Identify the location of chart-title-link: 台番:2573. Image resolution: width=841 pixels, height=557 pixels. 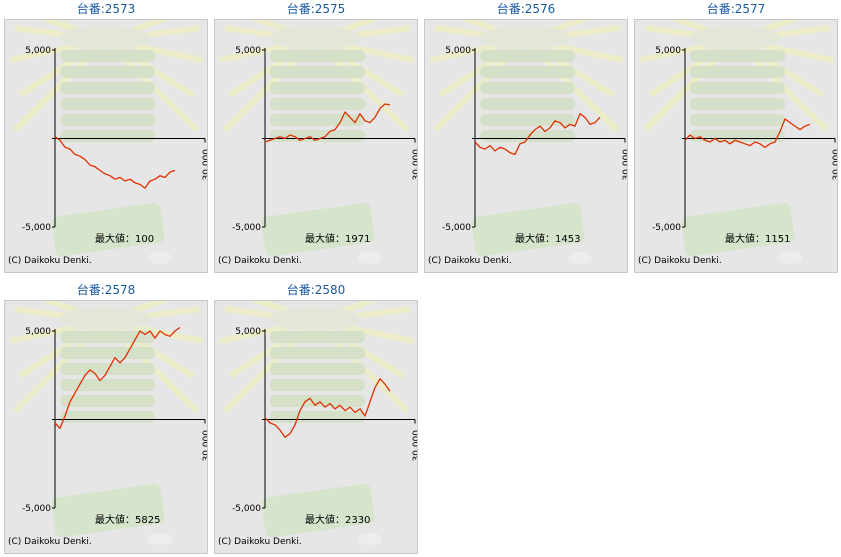
(106, 9).